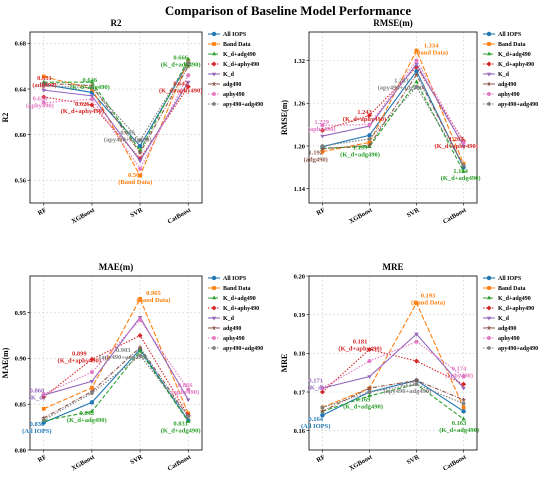  What do you see at coordinates (284, 117) in the screenshot?
I see `y-axis-label: RMSE(m)` at bounding box center [284, 117].